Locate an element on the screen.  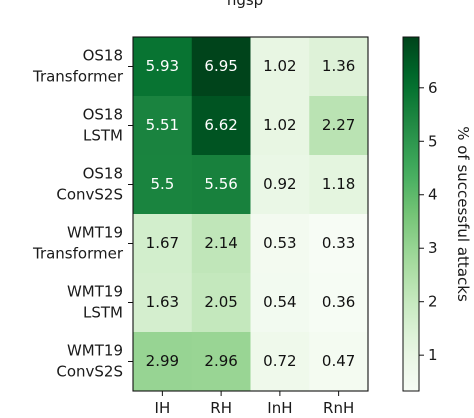
heatmap-cell-value: 2.27 is located at coordinates (338, 125).